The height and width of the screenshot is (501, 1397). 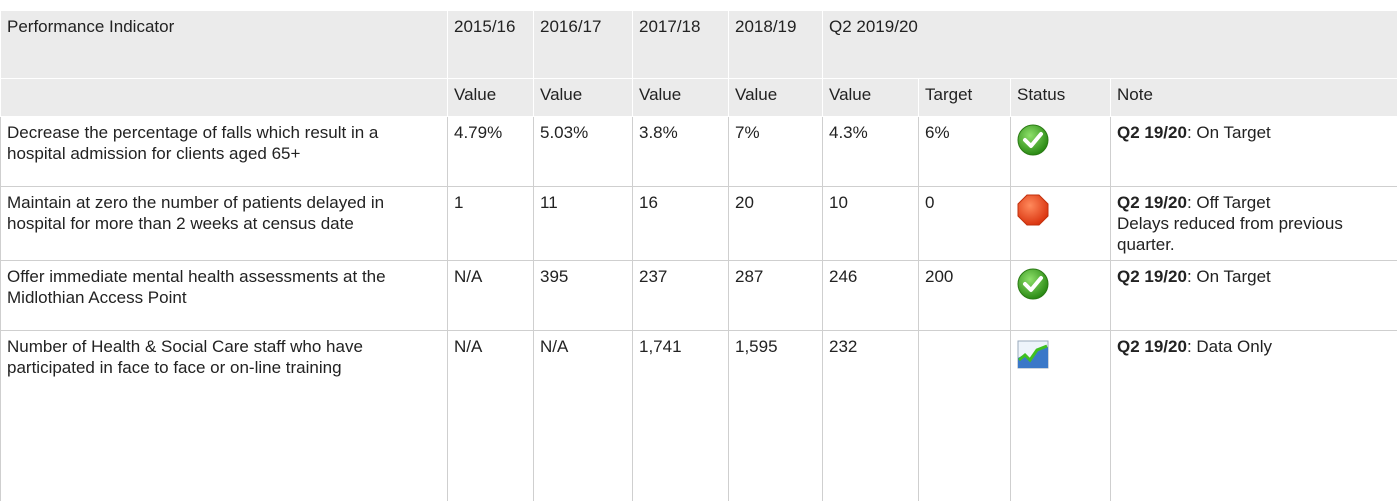 I want to click on value: 5.03%, so click(x=583, y=151).